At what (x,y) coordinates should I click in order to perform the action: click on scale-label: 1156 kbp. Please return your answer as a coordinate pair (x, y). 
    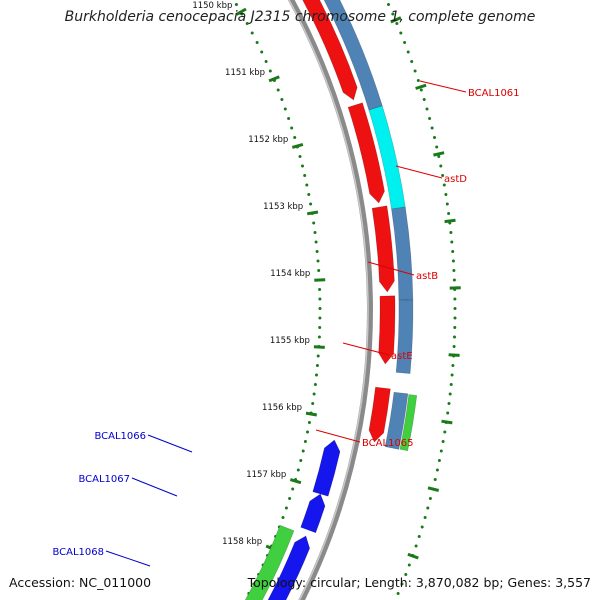
    Looking at the image, I should click on (282, 408).